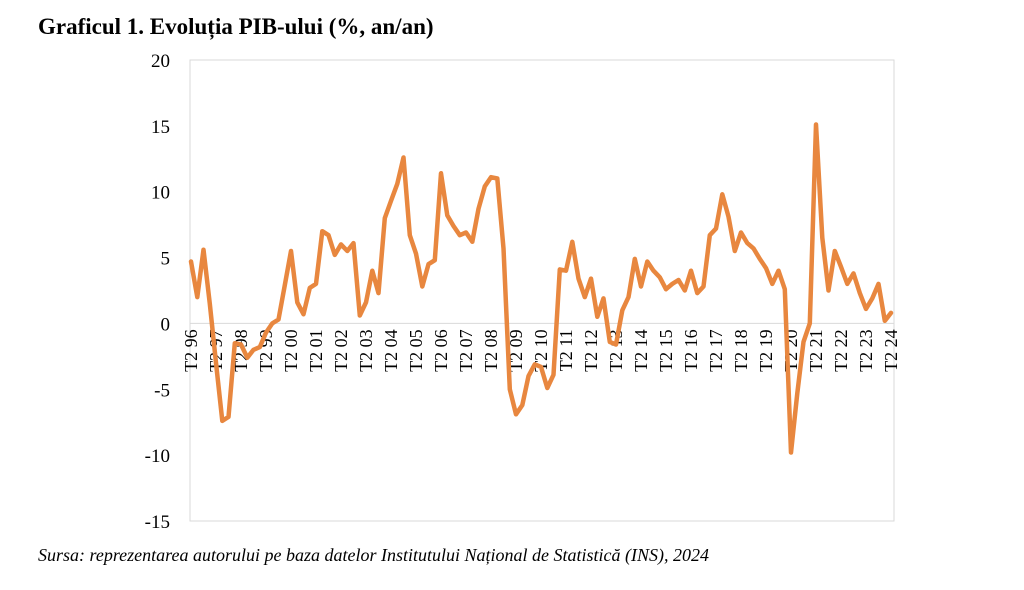 This screenshot has height=590, width=1024. What do you see at coordinates (236, 26) in the screenshot?
I see `chart-title: Graficul 1. Evoluția PIB-ului (%, an/an)` at bounding box center [236, 26].